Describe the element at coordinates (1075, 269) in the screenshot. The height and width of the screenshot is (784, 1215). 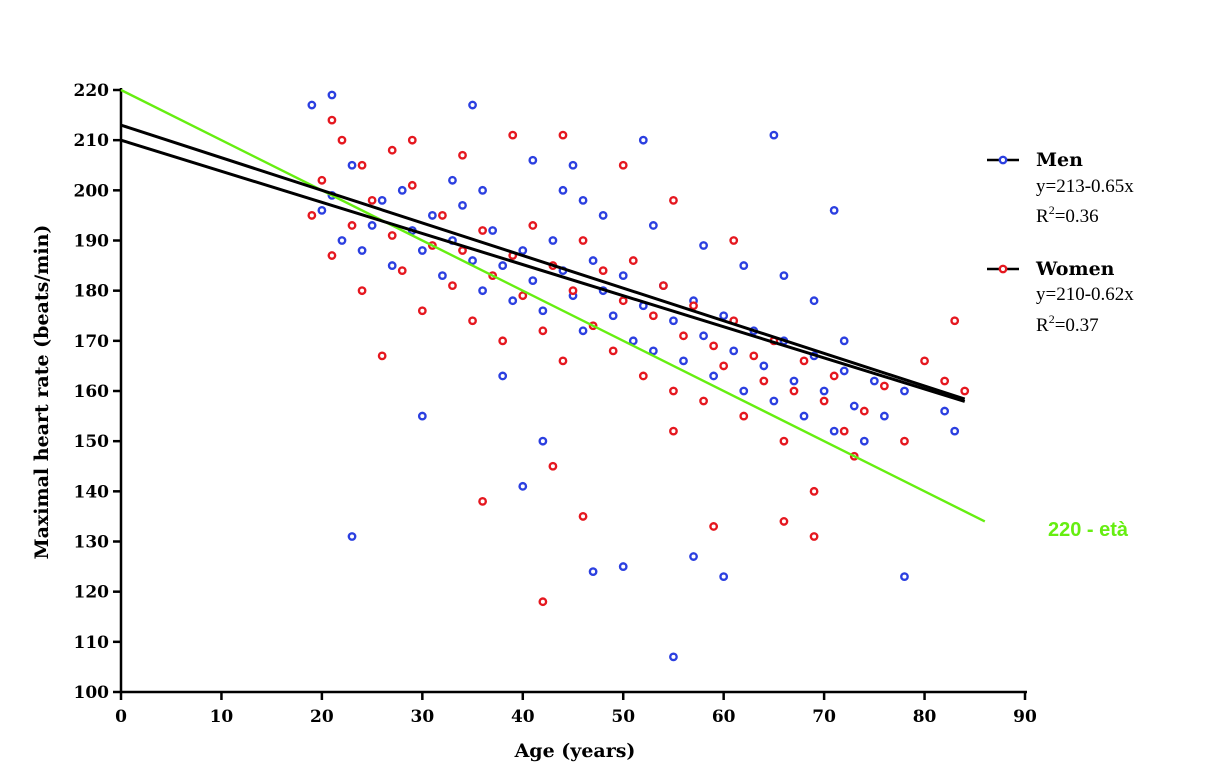
I see `legend-women-title: Women` at that location.